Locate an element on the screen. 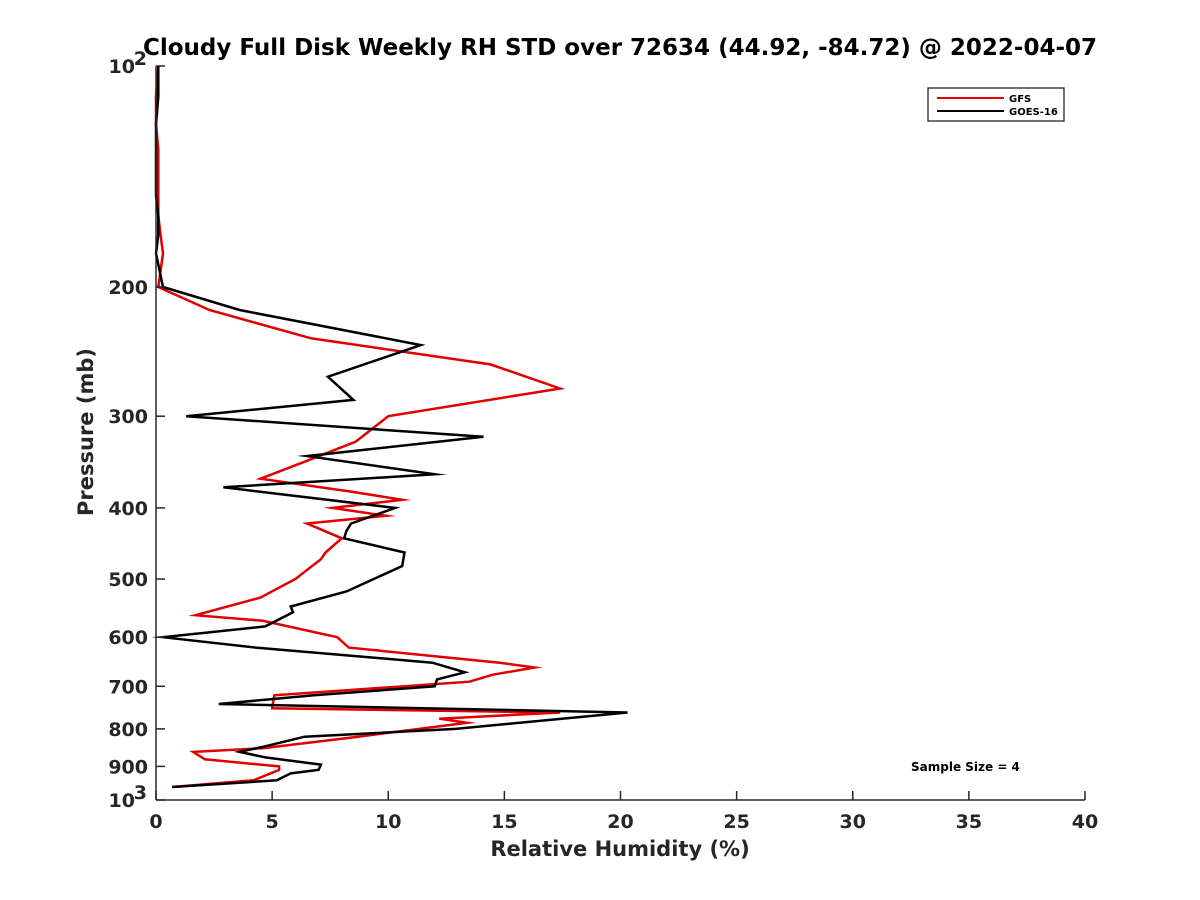 This screenshot has height=900, width=1200. sample-size-annotation: Sample Size = 4 is located at coordinates (965, 767).